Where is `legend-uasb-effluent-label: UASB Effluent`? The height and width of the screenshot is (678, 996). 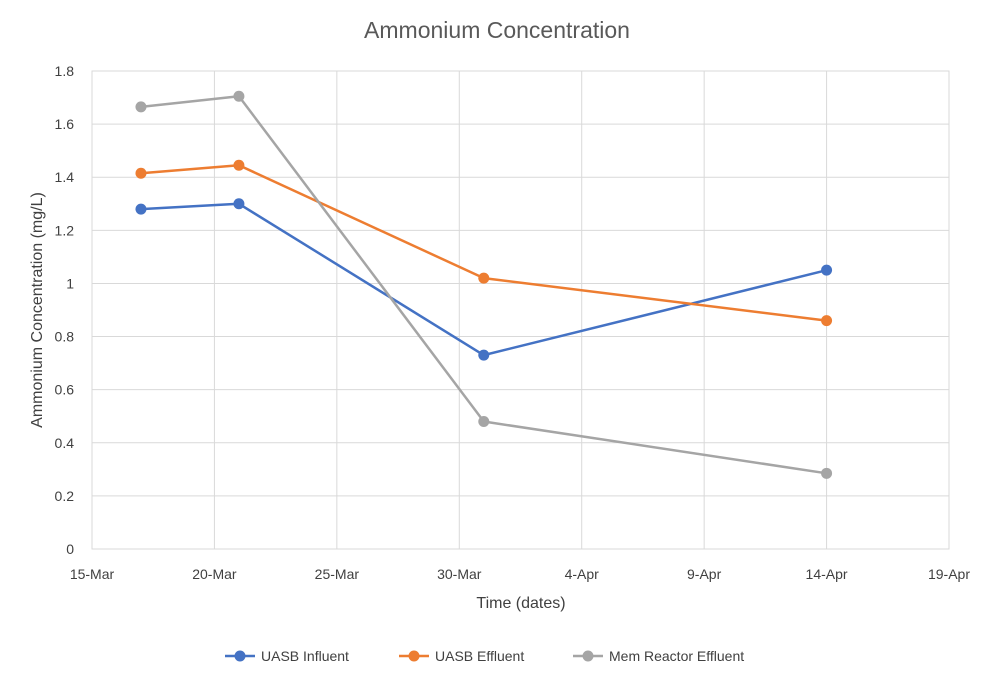
legend-uasb-effluent-label: UASB Effluent is located at coordinates (479, 656).